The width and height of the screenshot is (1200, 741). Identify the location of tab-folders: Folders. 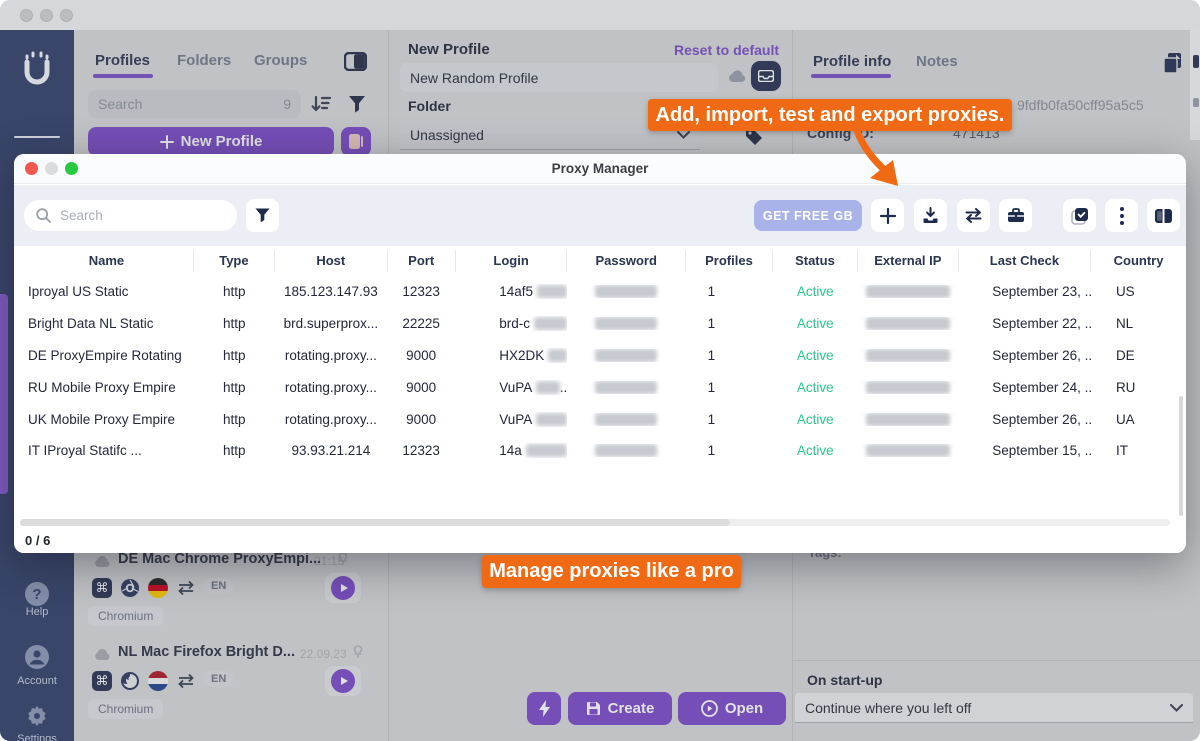
(204, 60).